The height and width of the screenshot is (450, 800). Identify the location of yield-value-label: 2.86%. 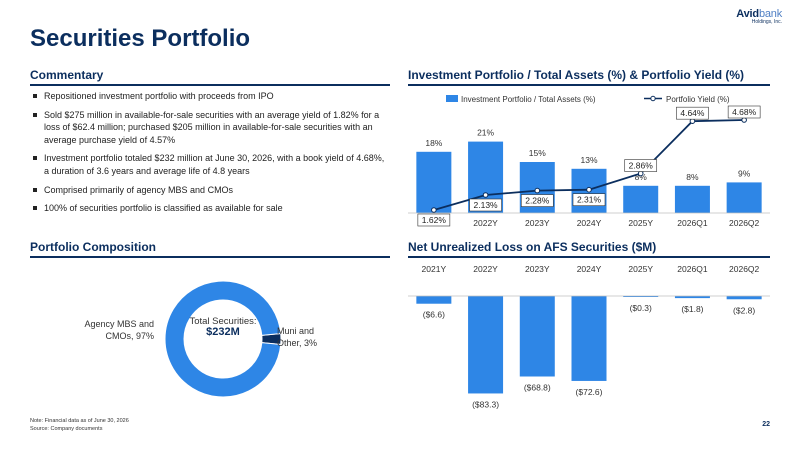
(641, 166).